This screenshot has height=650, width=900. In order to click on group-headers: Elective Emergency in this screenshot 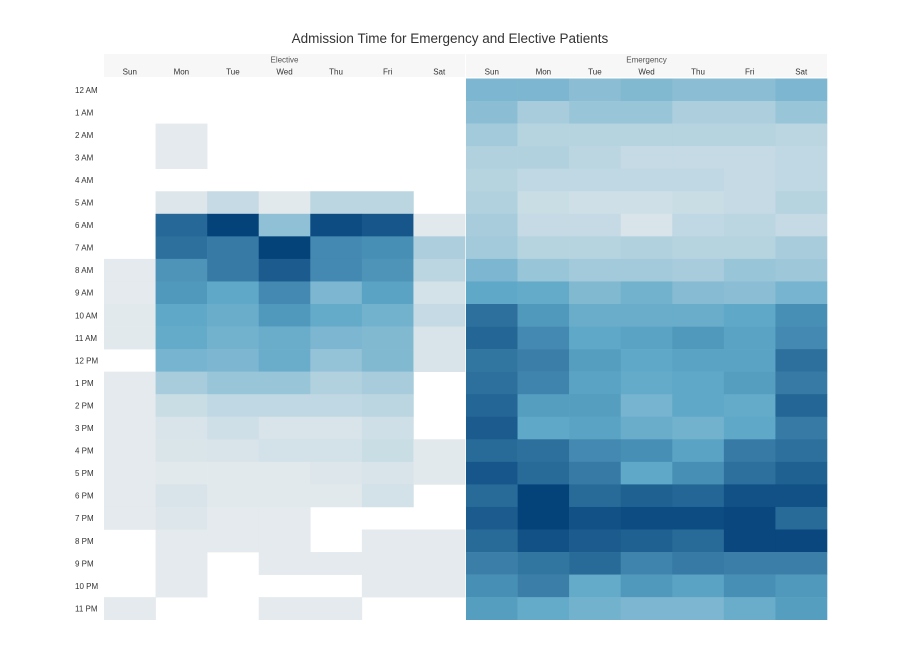, I will do `click(465, 65)`.